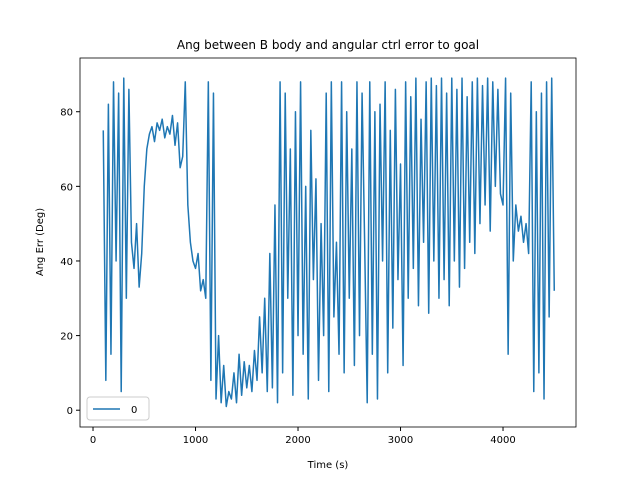 This screenshot has height=480, width=640. Describe the element at coordinates (195, 440) in the screenshot. I see `x-tick-label: 1000` at that location.